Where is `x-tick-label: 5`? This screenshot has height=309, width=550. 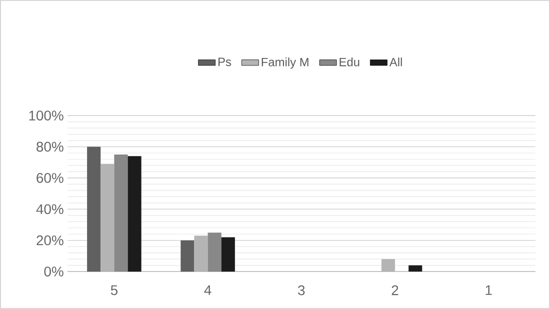 x-tick-label: 5 is located at coordinates (114, 290).